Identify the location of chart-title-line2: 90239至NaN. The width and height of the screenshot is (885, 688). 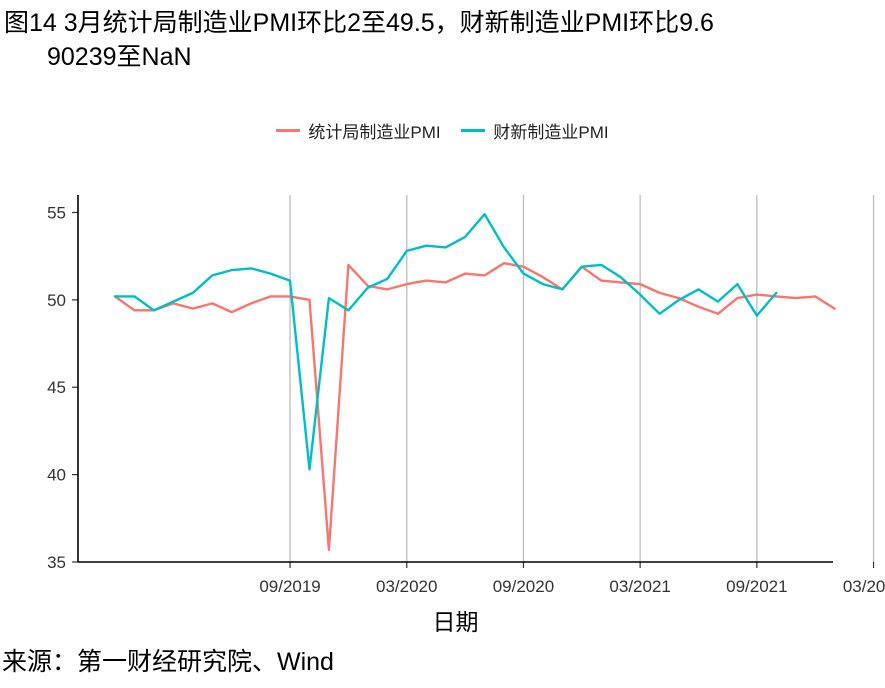
(119, 57).